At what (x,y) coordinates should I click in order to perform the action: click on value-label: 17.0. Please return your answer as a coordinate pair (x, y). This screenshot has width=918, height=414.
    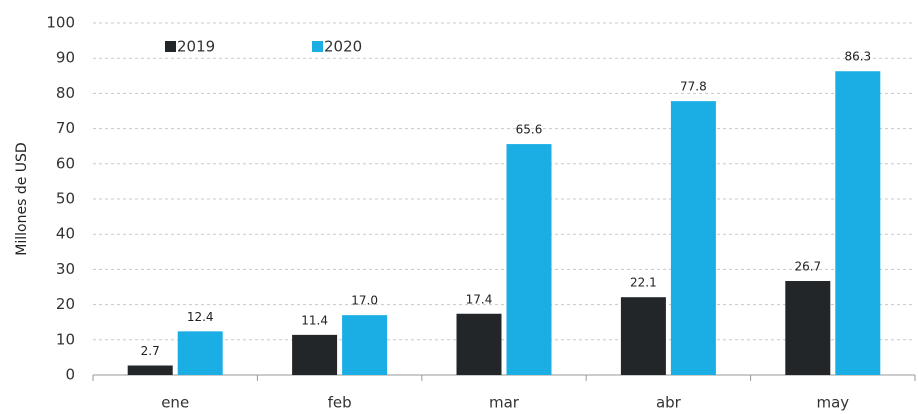
    Looking at the image, I should click on (364, 301).